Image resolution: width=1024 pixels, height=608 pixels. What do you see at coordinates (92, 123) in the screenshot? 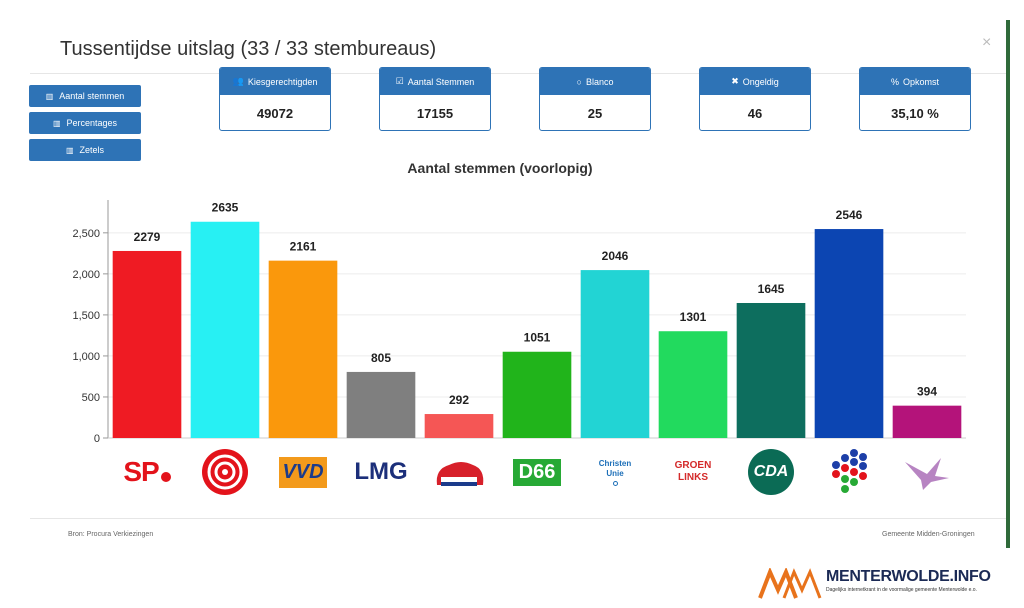
I see `percentages-view-label: Percentages` at bounding box center [92, 123].